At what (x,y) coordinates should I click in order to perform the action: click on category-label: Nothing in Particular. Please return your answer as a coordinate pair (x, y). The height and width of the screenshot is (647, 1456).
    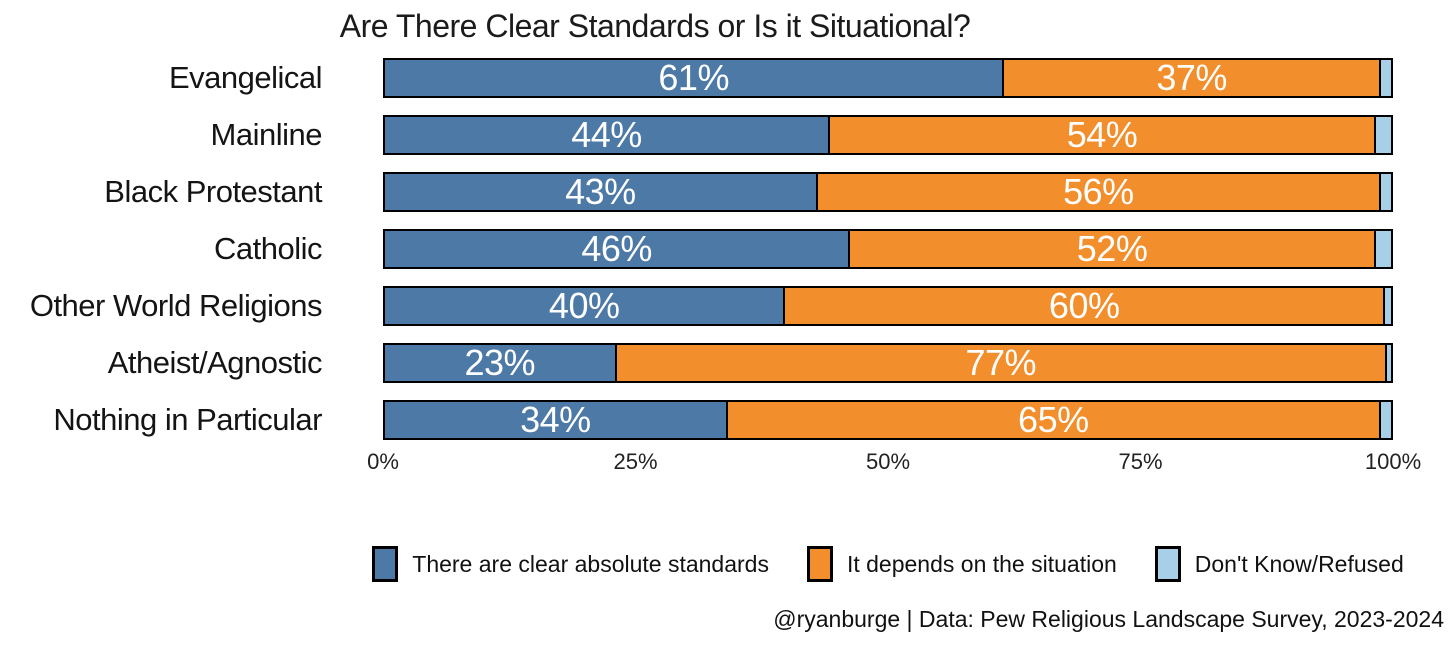
    Looking at the image, I should click on (187, 419).